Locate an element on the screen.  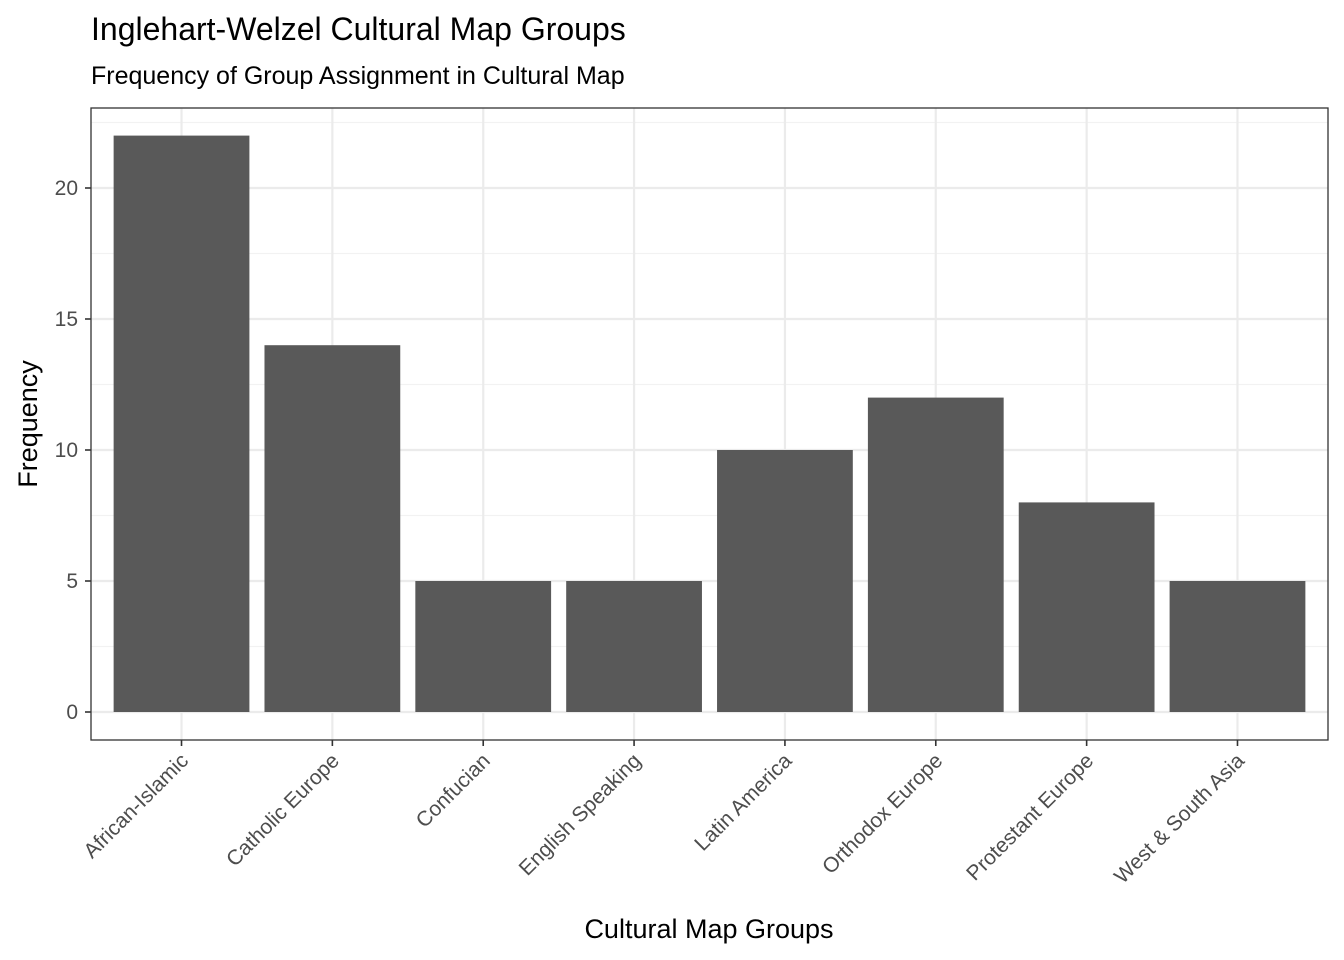
y-tick-label: 0 is located at coordinates (72, 712).